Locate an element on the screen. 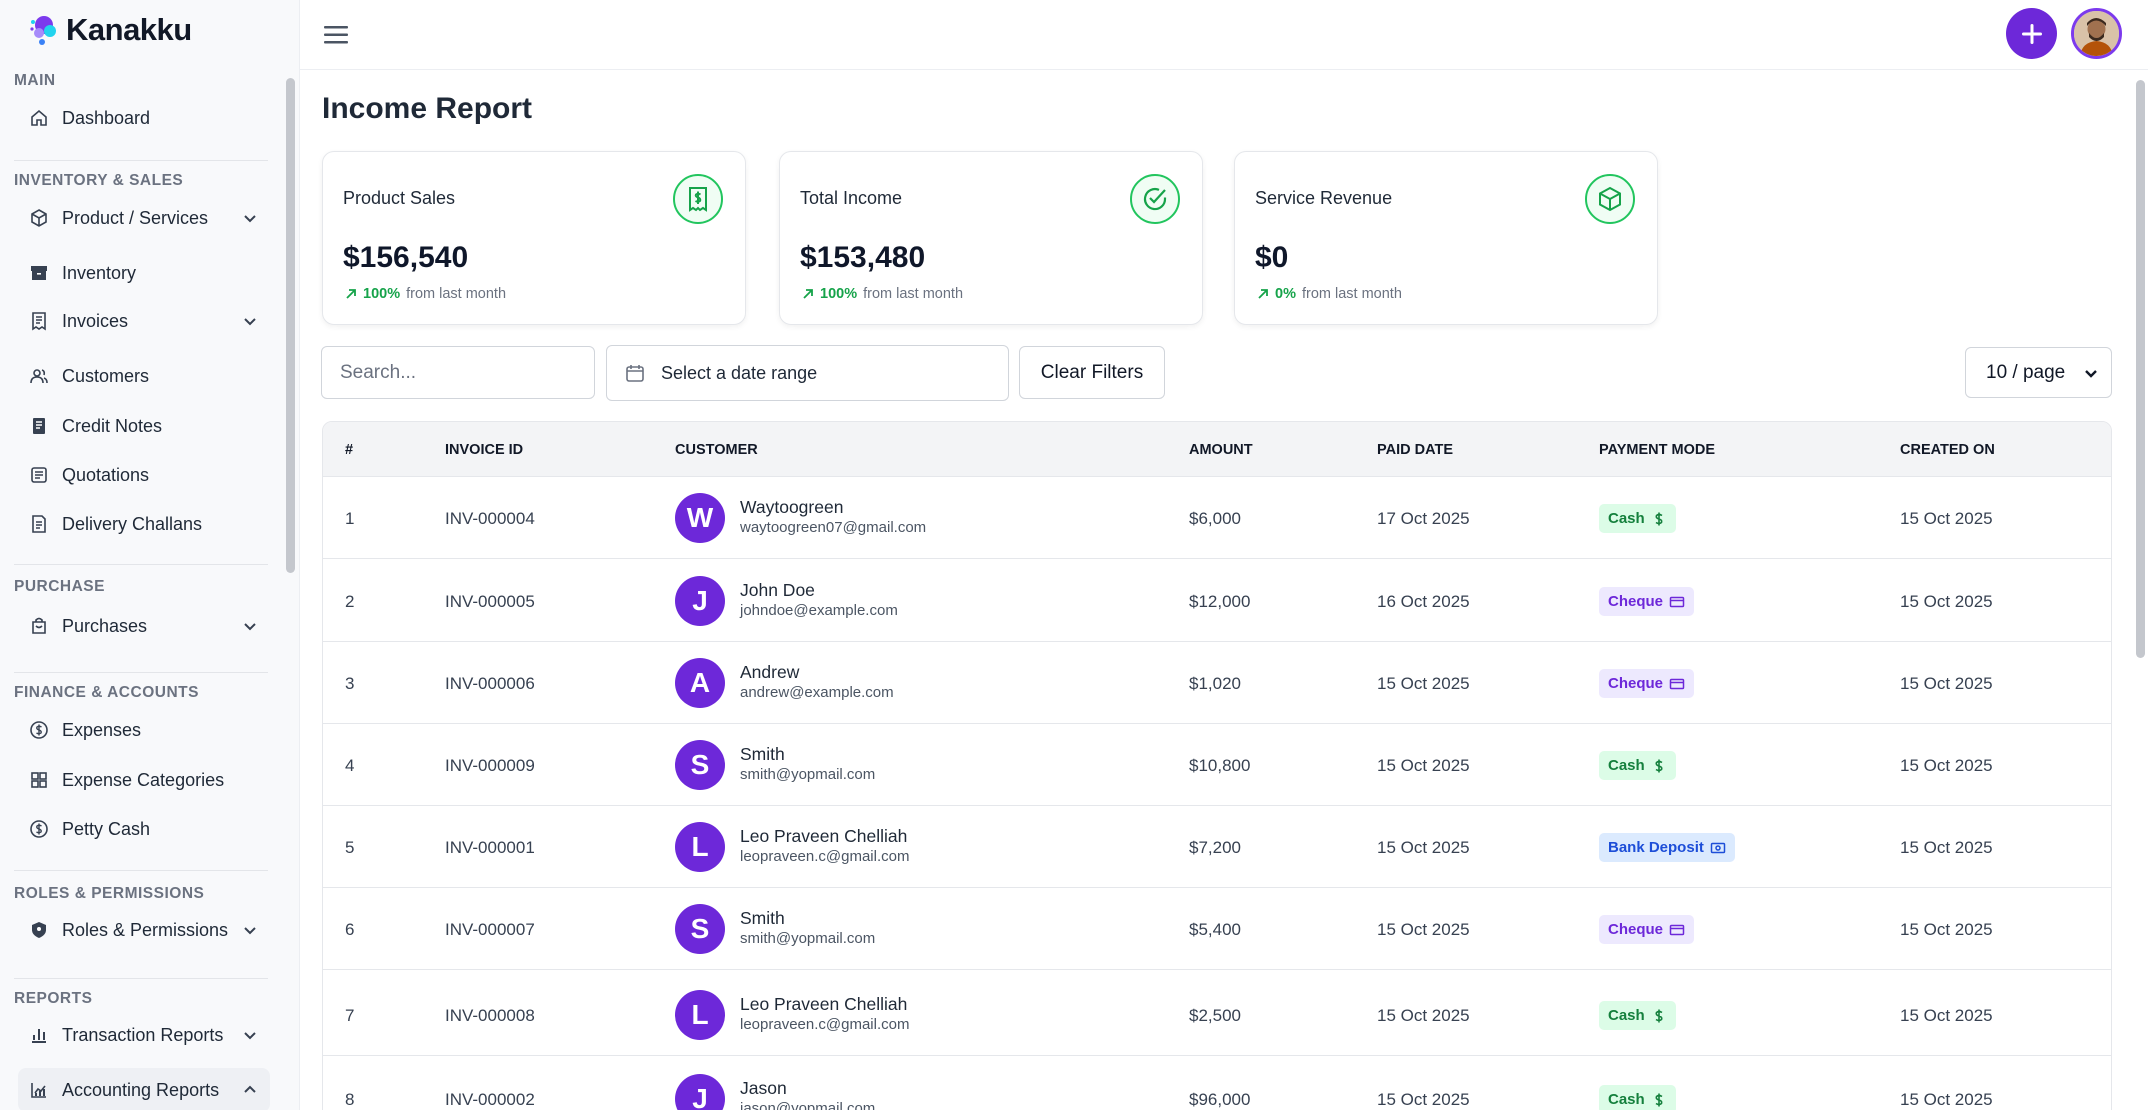  sidebar-item-dashboard: Dashboard is located at coordinates (144, 118).